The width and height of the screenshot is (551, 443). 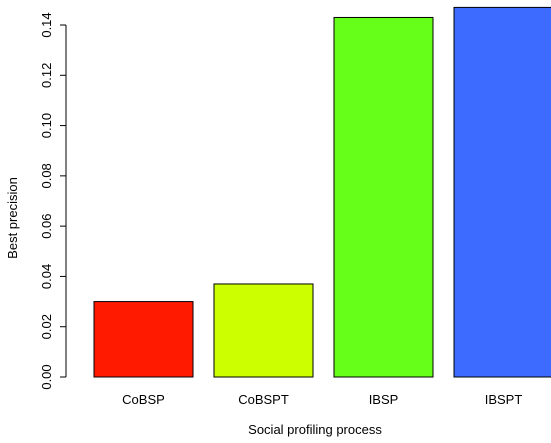 What do you see at coordinates (46, 376) in the screenshot?
I see `y-tick-label: 0.00` at bounding box center [46, 376].